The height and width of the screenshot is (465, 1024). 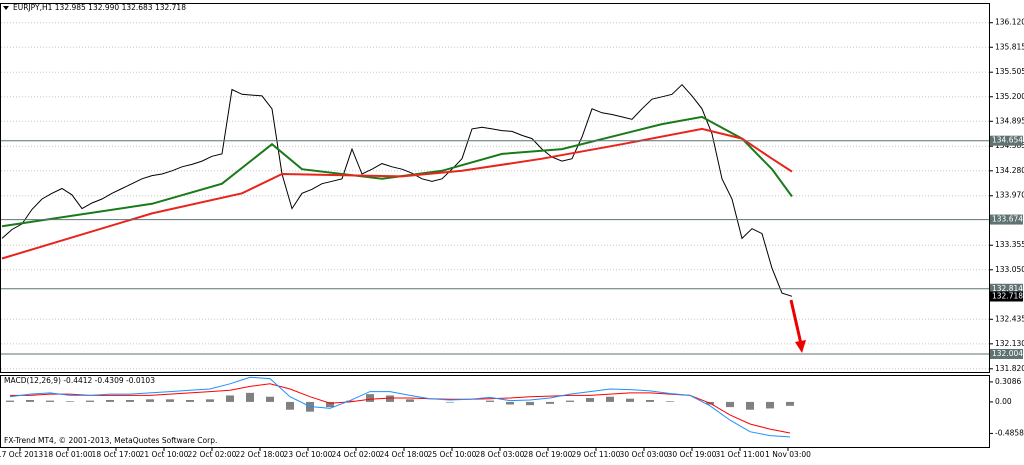 What do you see at coordinates (68, 454) in the screenshot?
I see `x-tick-label: 18 Oct 01:00` at bounding box center [68, 454].